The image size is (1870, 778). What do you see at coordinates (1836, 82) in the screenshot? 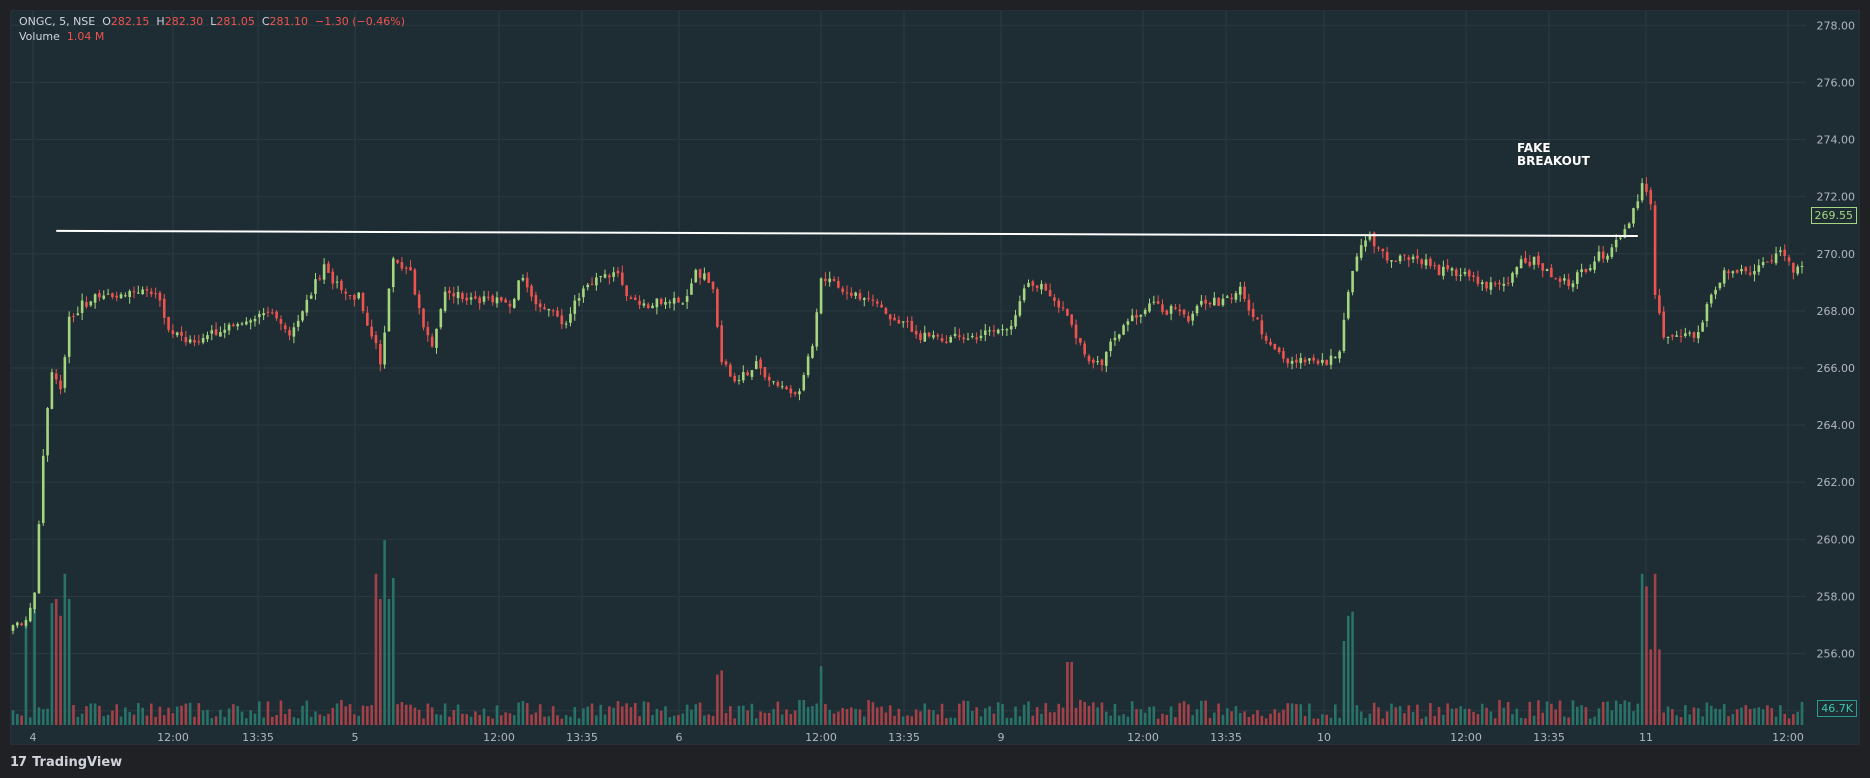
I see `y-tick-label: 276.00` at bounding box center [1836, 82].